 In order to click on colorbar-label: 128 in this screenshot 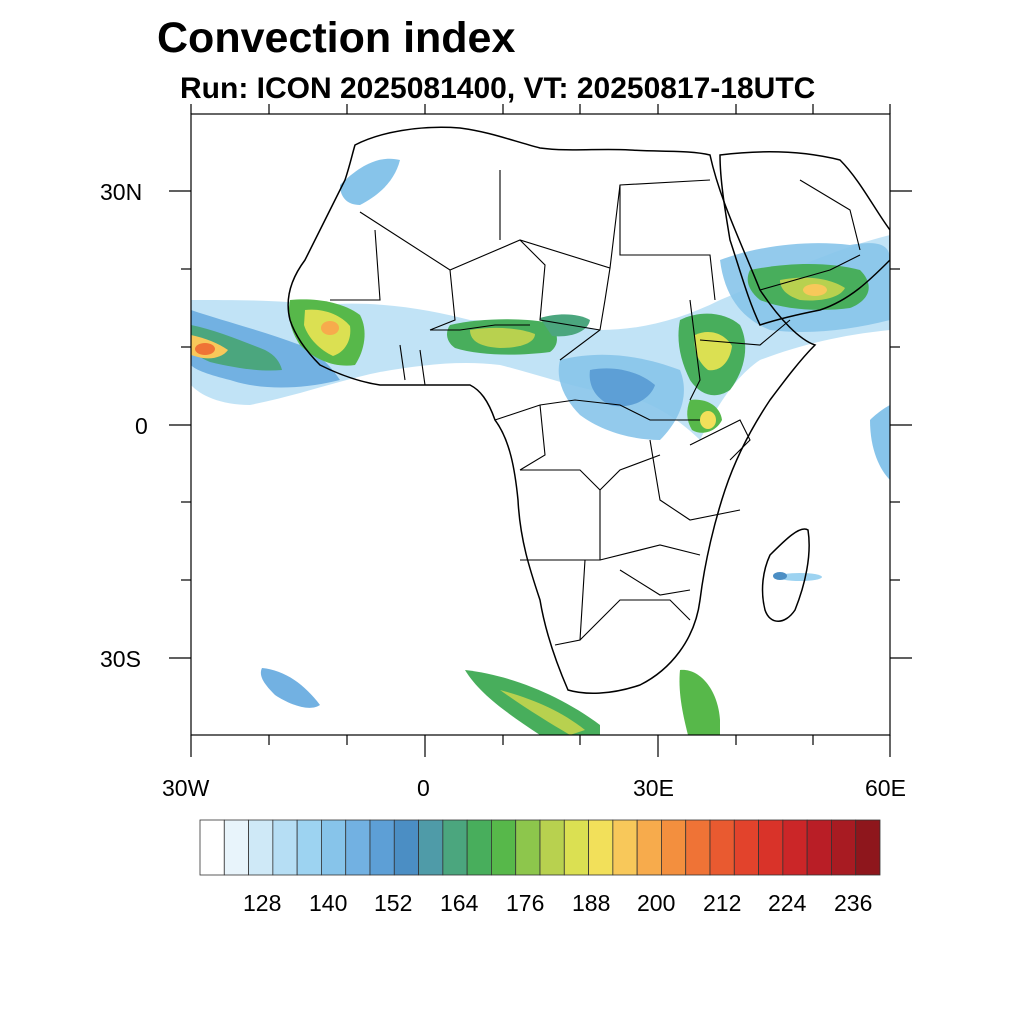, I will do `click(262, 903)`.